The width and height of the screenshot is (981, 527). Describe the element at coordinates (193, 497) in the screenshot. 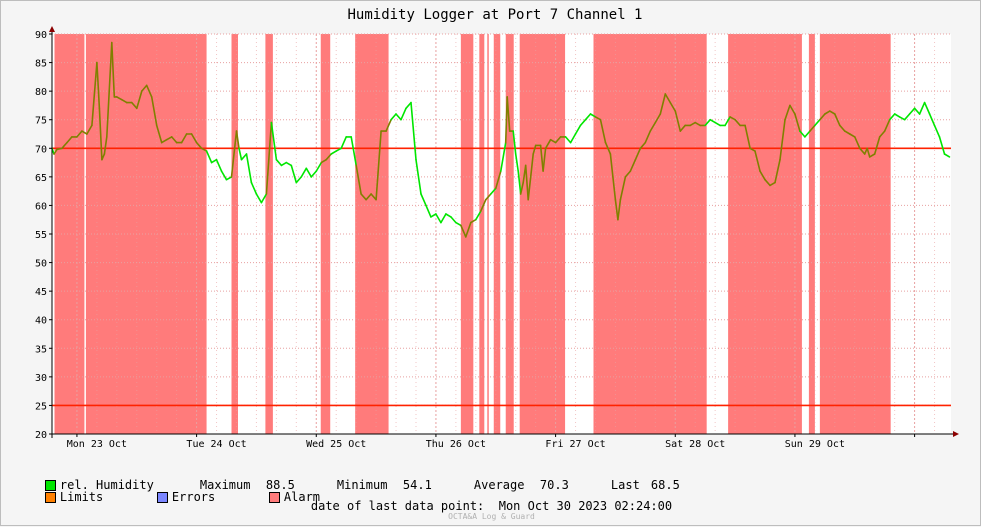

I see `errors-legend-label: Errors` at that location.